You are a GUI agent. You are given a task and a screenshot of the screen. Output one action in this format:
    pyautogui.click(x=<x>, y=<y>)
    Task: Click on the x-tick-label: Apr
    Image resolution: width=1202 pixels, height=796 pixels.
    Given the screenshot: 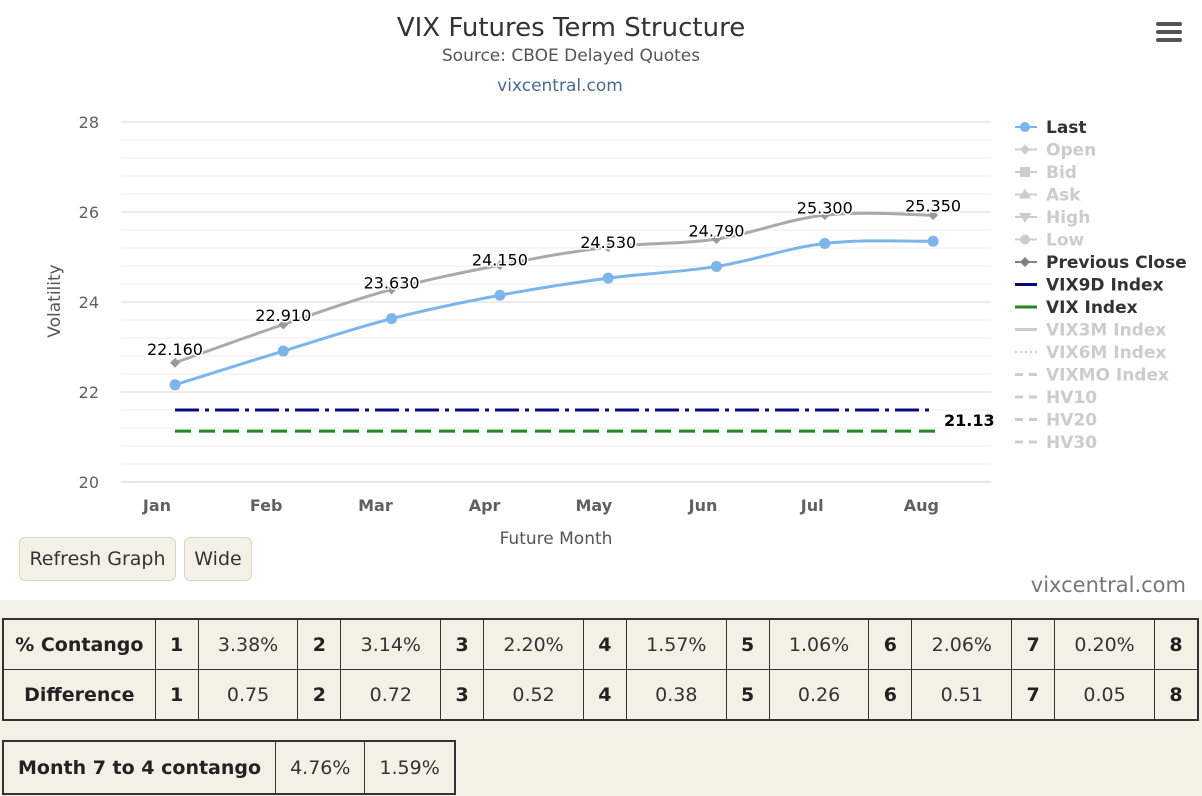 What is the action you would take?
    pyautogui.click(x=485, y=505)
    